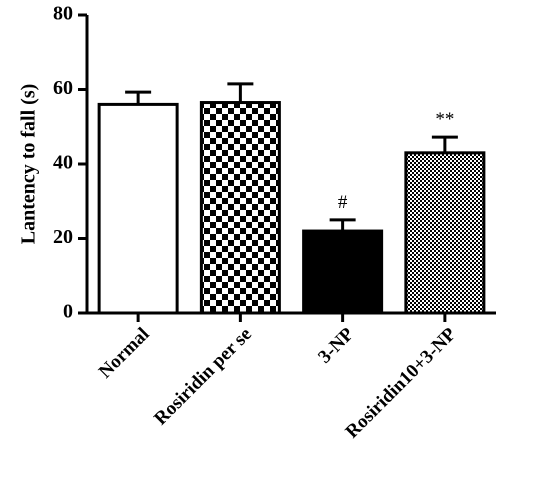 The height and width of the screenshot is (491, 550). I want to click on significance-label: **, so click(444, 119).